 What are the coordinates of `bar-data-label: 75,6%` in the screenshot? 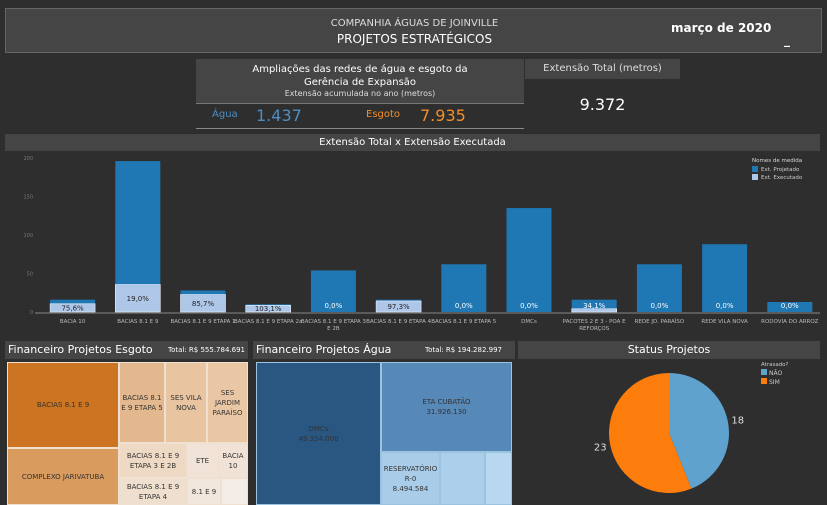 It's located at (72, 308).